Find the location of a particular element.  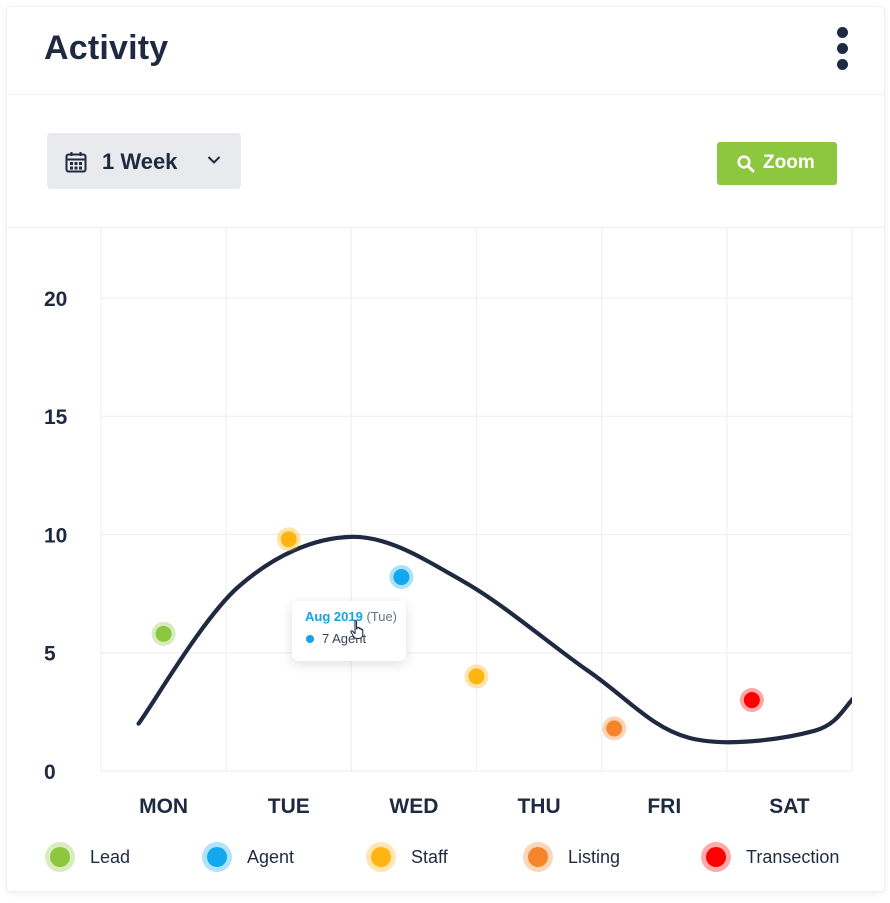

x-tick-label: THU is located at coordinates (538, 806).